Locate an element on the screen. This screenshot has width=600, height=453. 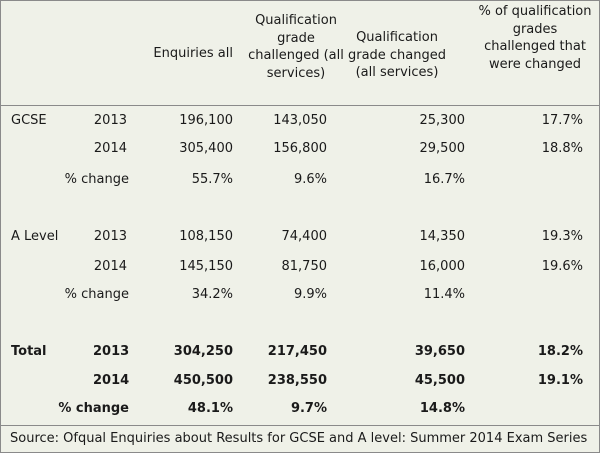
cell-challenged: 217,450 is located at coordinates (297, 351).